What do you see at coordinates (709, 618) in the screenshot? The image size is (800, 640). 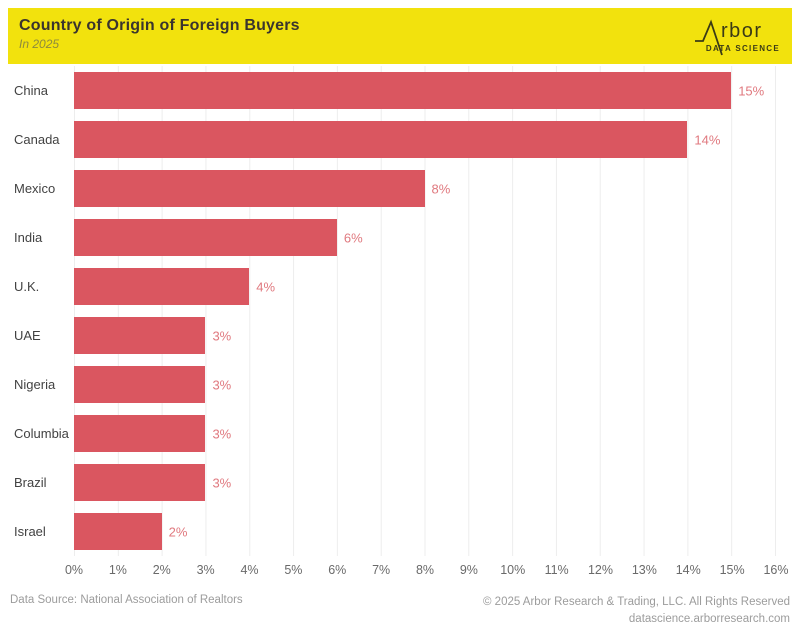 I see `website-text: datascience.arborresearch.com` at bounding box center [709, 618].